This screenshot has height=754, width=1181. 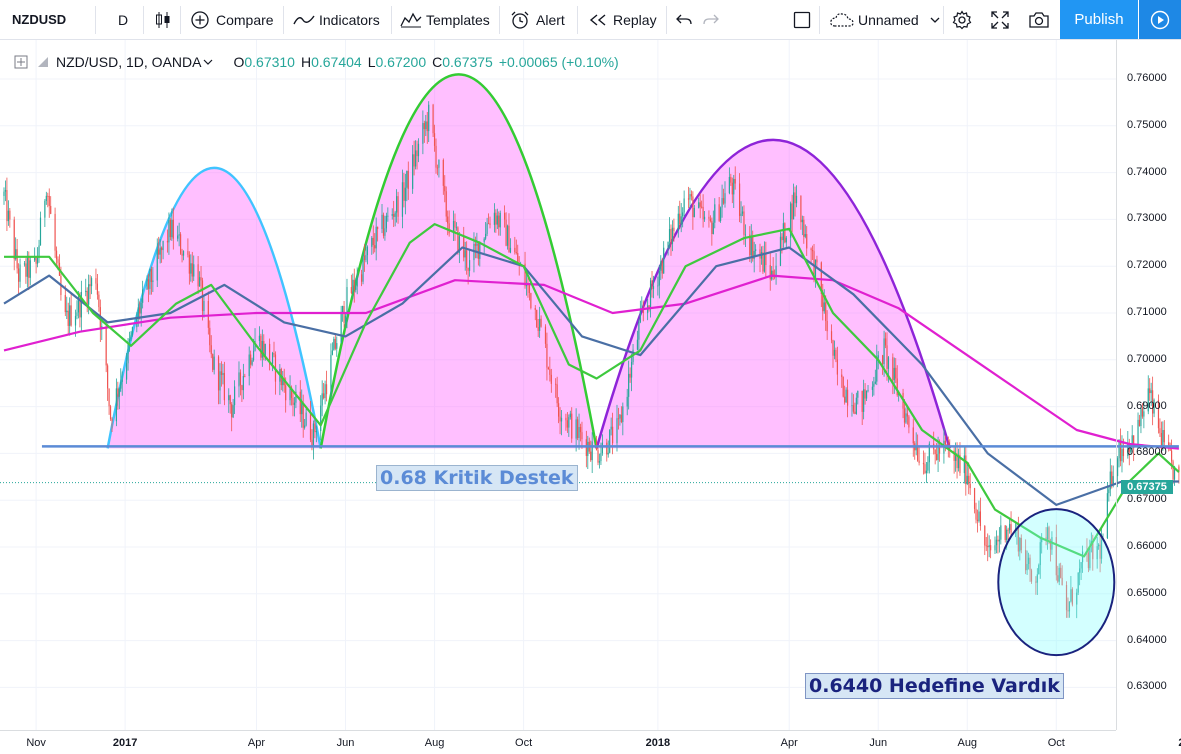 I want to click on camera-icon, so click(x=1039, y=19).